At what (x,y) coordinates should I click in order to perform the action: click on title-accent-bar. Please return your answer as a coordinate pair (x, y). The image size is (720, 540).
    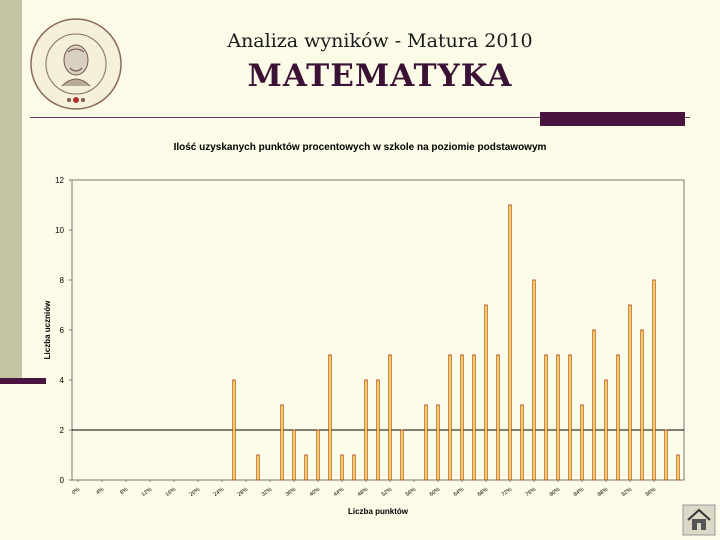
    Looking at the image, I should click on (612, 119).